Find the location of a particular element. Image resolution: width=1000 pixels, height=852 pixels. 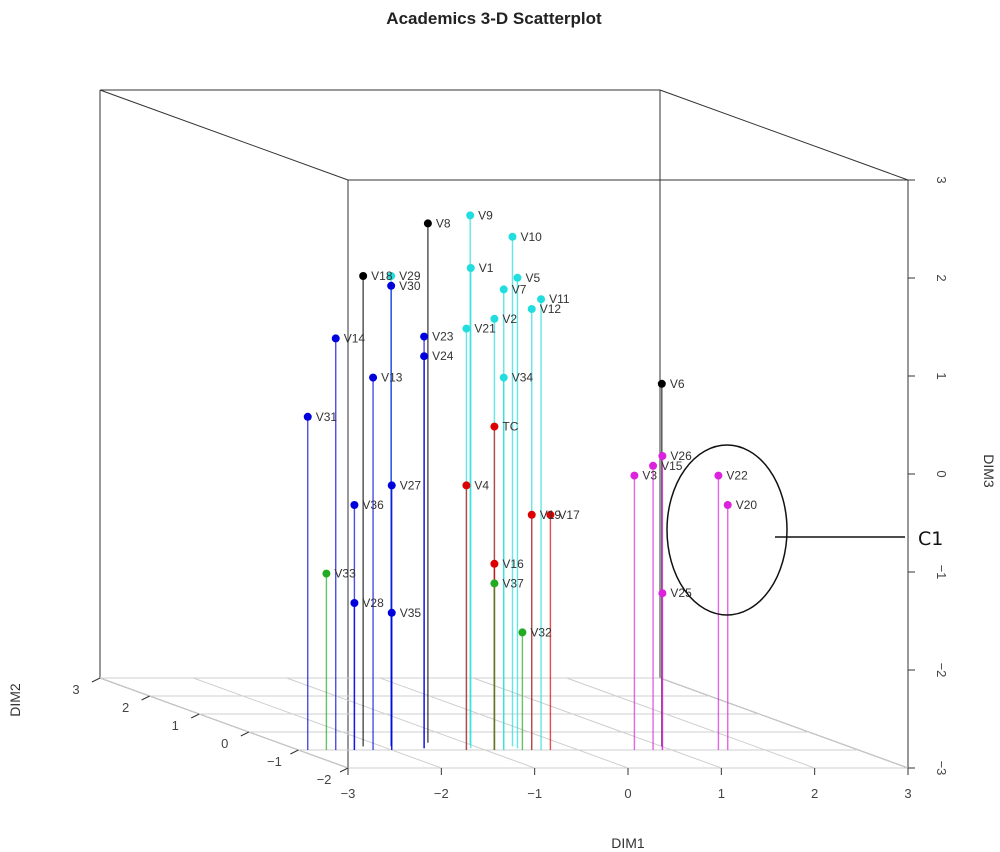

point-label: V24 is located at coordinates (443, 356).